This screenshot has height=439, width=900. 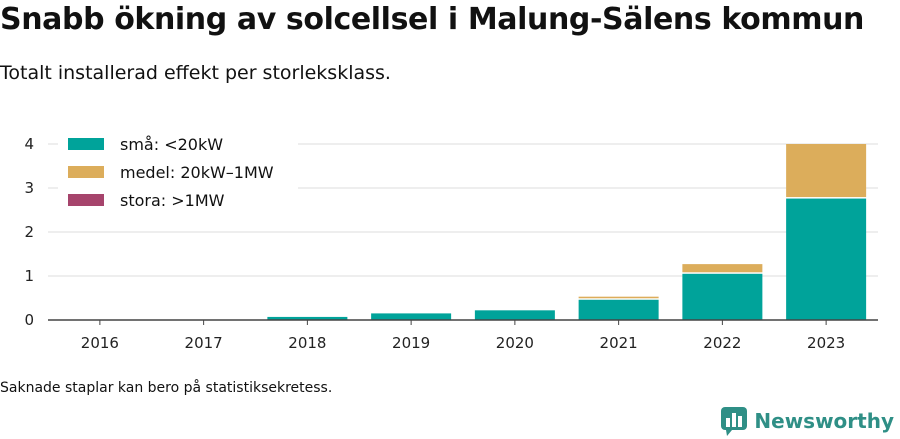 I want to click on x-tick-label: 2016, so click(x=100, y=343).